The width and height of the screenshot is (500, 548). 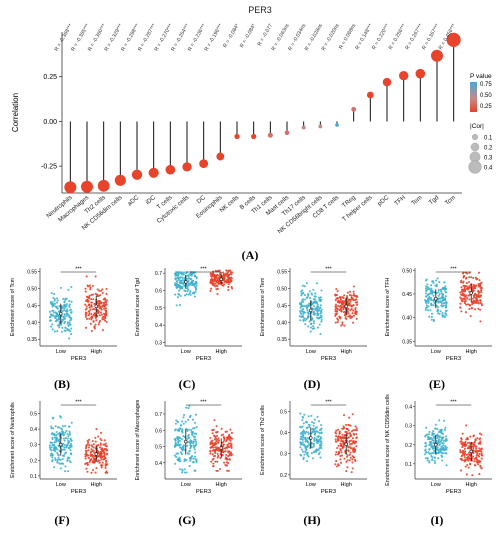 What do you see at coordinates (158, 274) in the screenshot?
I see `y-tick-label: 0.7` at bounding box center [158, 274].